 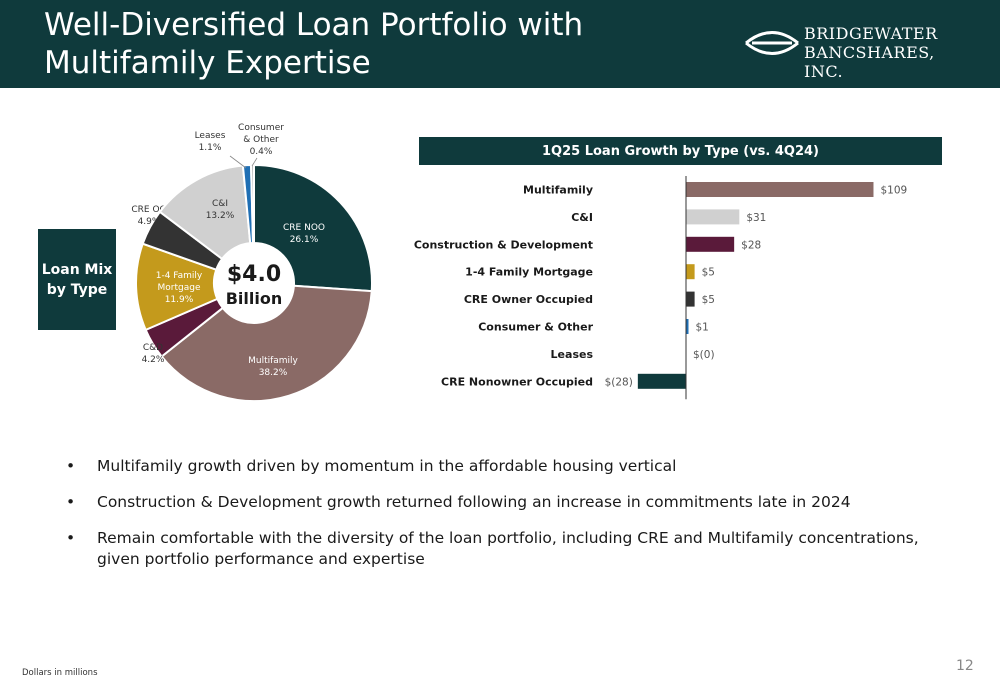 What do you see at coordinates (304, 234) in the screenshot?
I see `donut-label-cre-noo: CRE NOO 26.1%` at bounding box center [304, 234].